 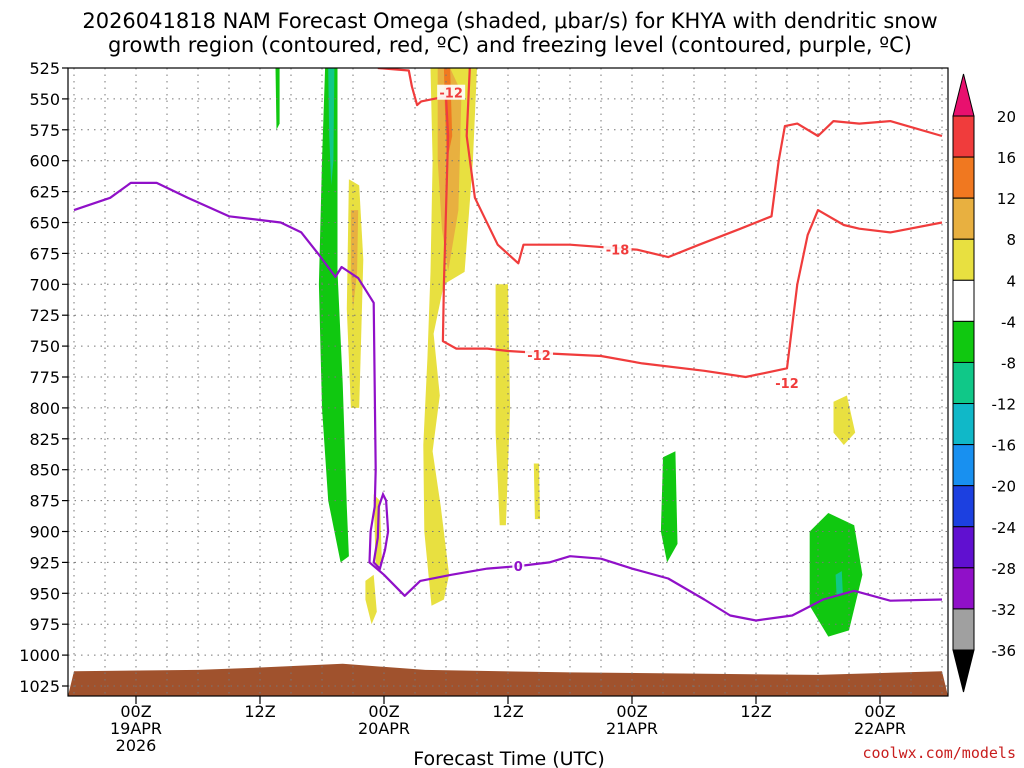 I want to click on contour-label-2: -12, so click(x=787, y=384).